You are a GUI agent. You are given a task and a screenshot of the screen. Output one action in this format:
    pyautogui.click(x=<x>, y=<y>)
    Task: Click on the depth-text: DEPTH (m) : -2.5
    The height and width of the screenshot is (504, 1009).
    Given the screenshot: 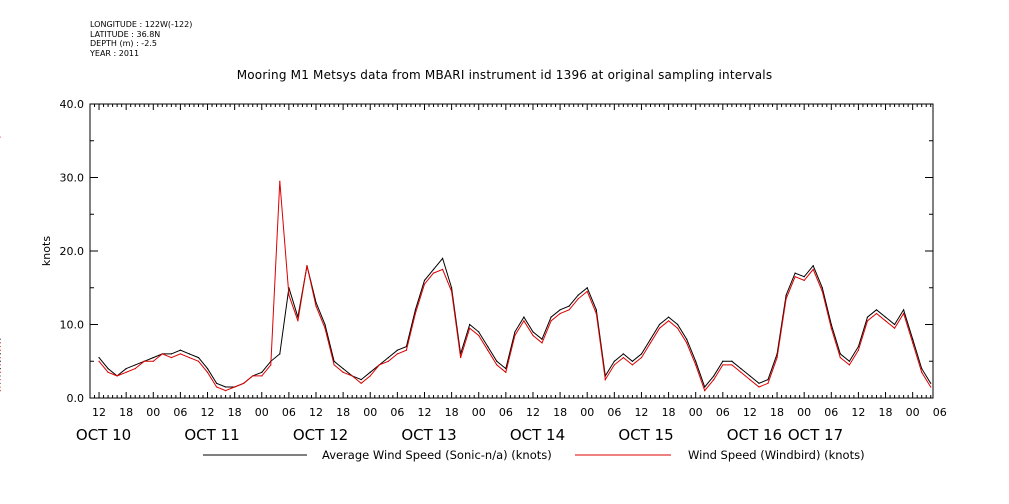 What is the action you would take?
    pyautogui.click(x=123, y=43)
    